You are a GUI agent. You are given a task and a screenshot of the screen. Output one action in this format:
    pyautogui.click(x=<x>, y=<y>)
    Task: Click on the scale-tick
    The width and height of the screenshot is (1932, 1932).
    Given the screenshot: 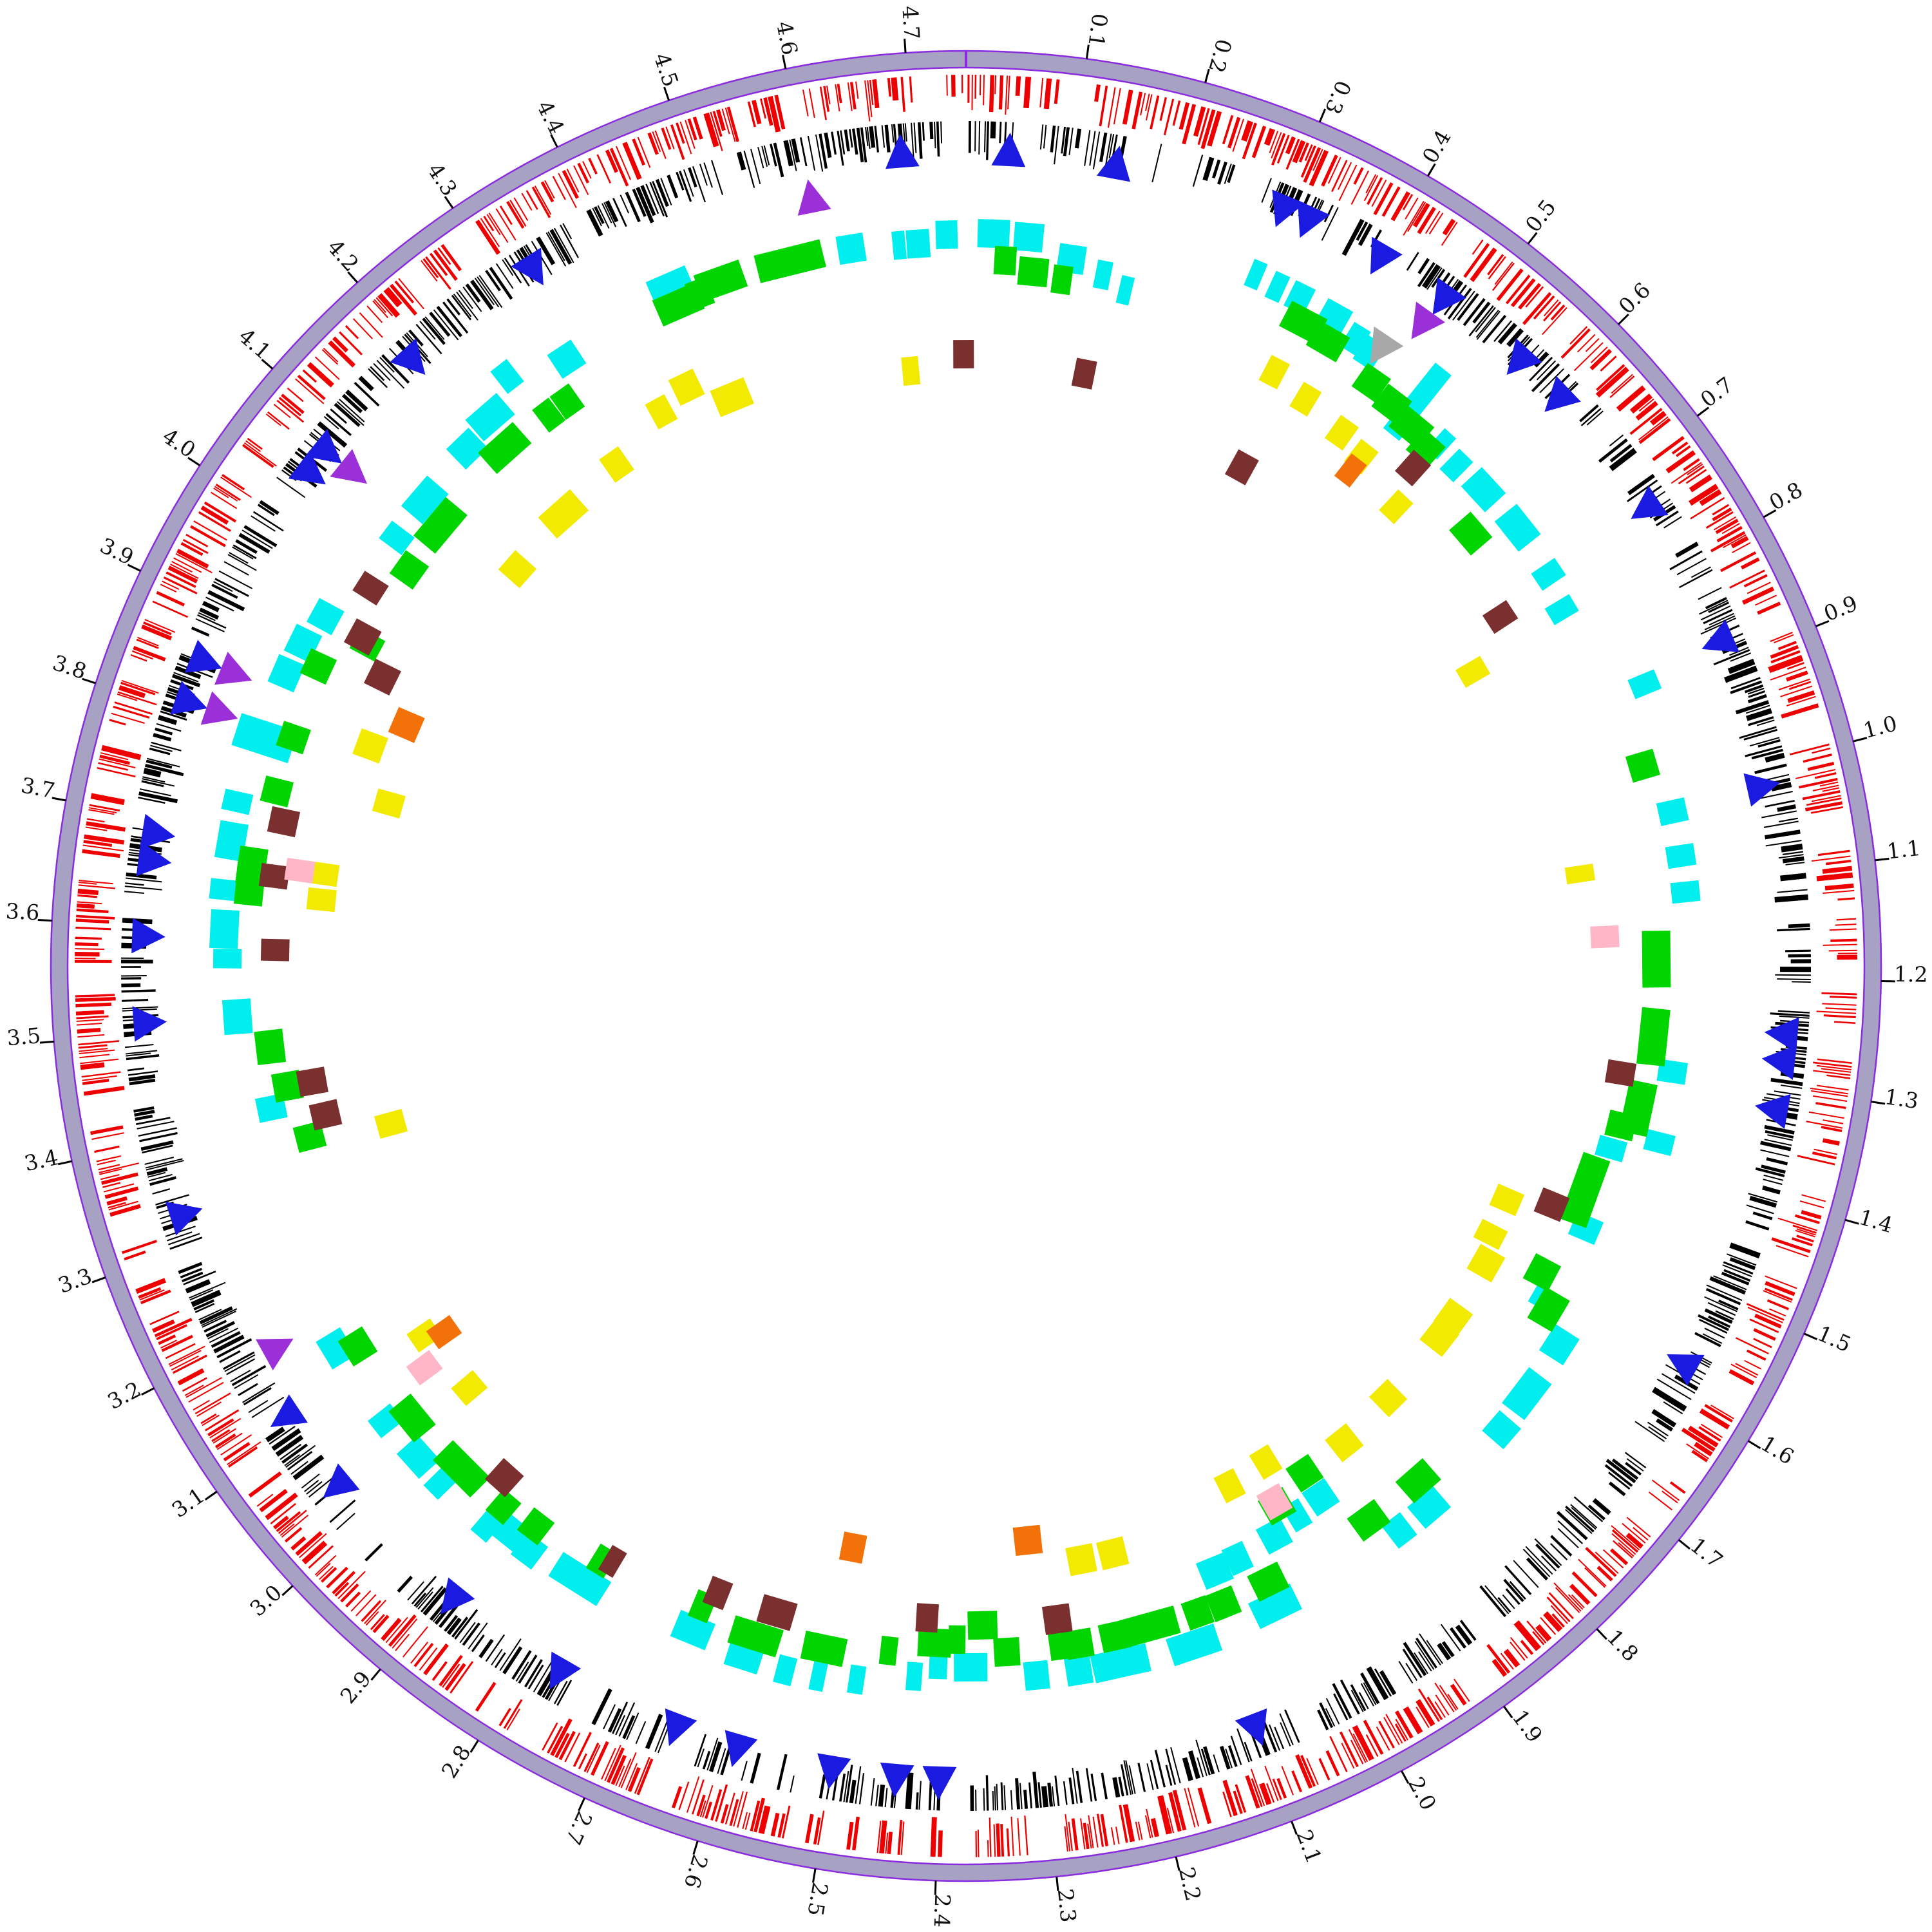 What is the action you would take?
    pyautogui.click(x=148, y=1391)
    